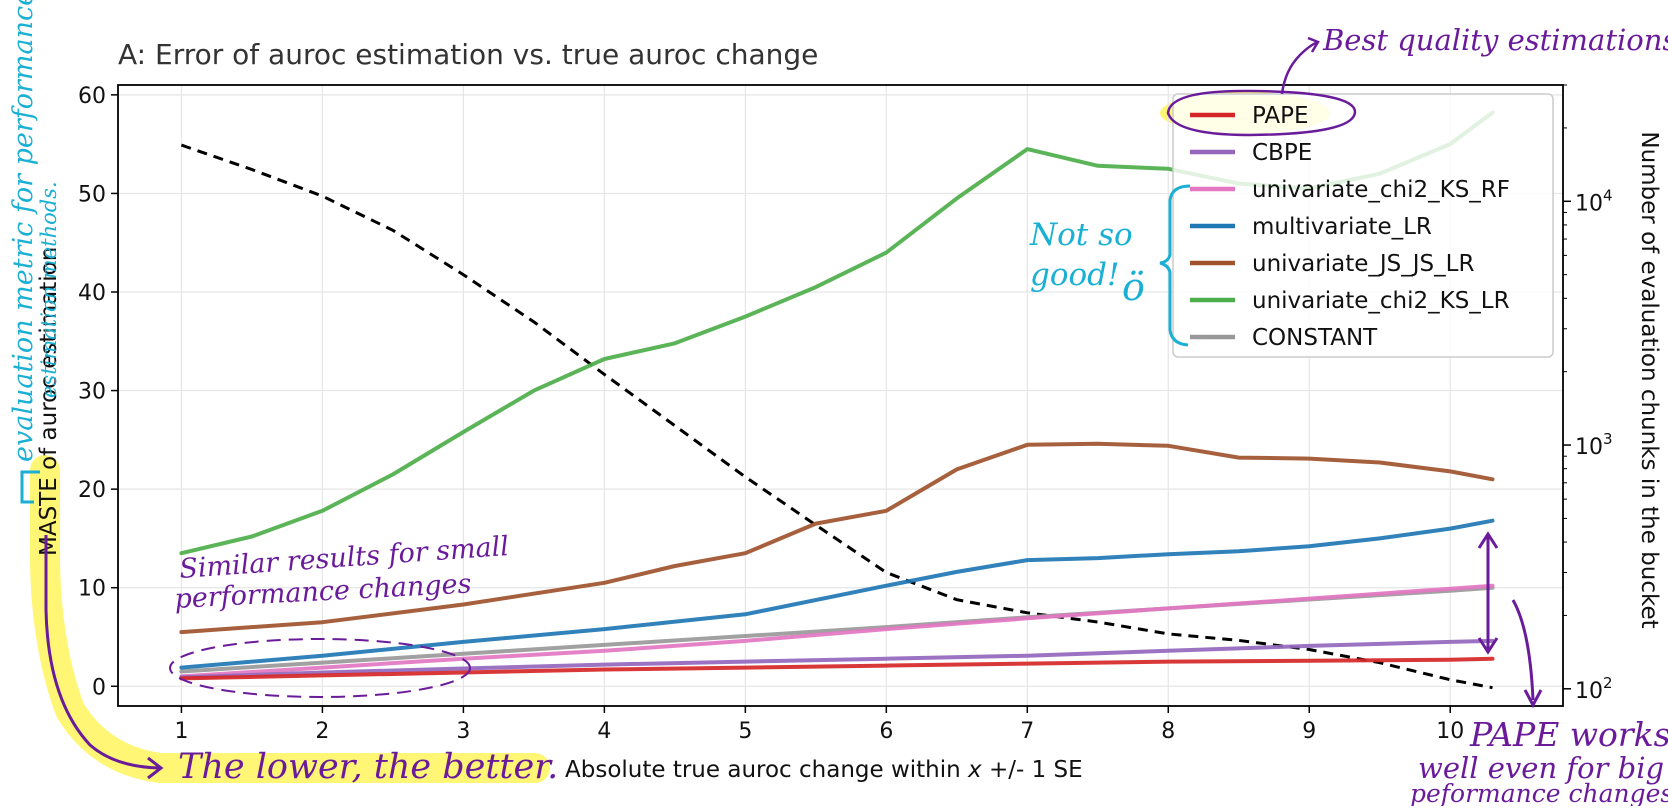  What do you see at coordinates (322, 731) in the screenshot?
I see `x-tick-label: 2` at bounding box center [322, 731].